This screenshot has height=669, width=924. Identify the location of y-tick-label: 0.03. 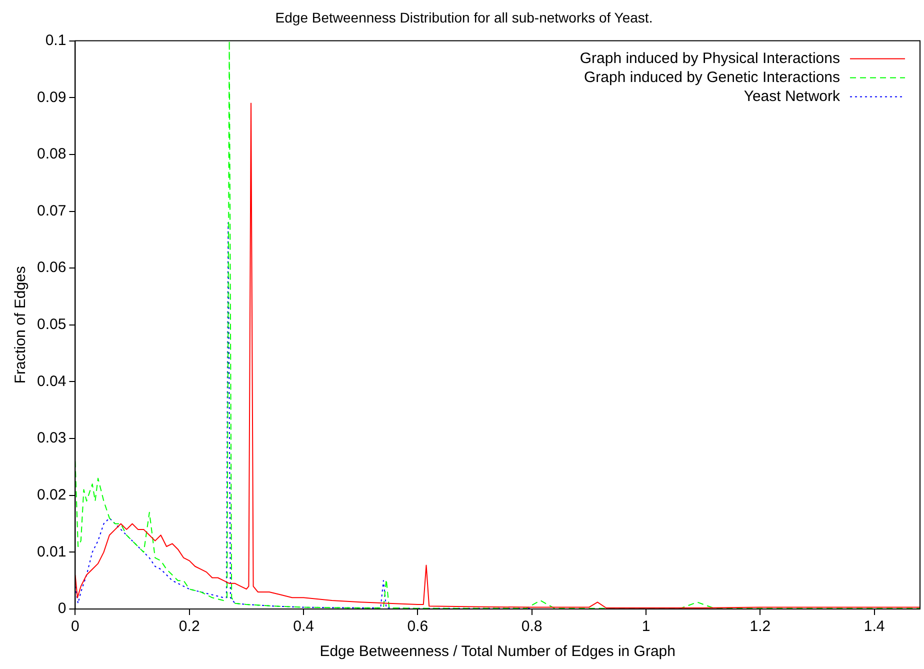
(51, 438).